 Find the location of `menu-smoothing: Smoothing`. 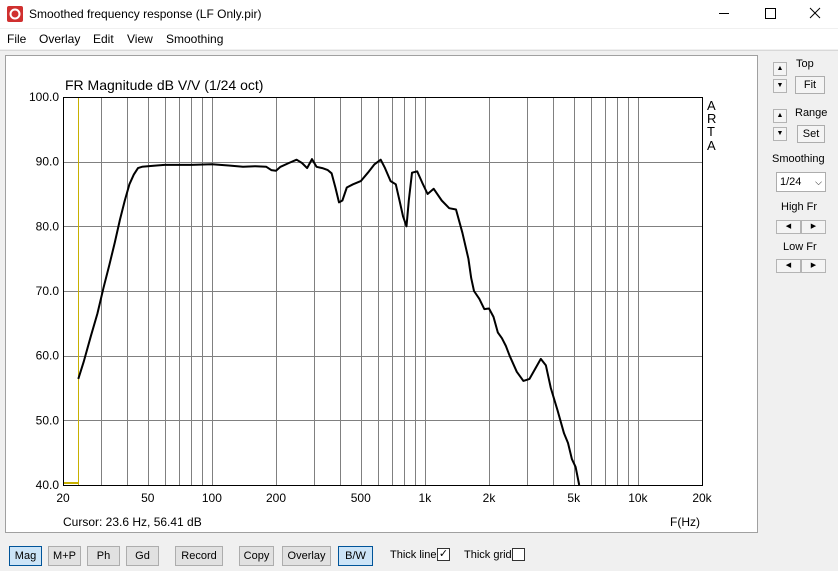

menu-smoothing: Smoothing is located at coordinates (195, 39).